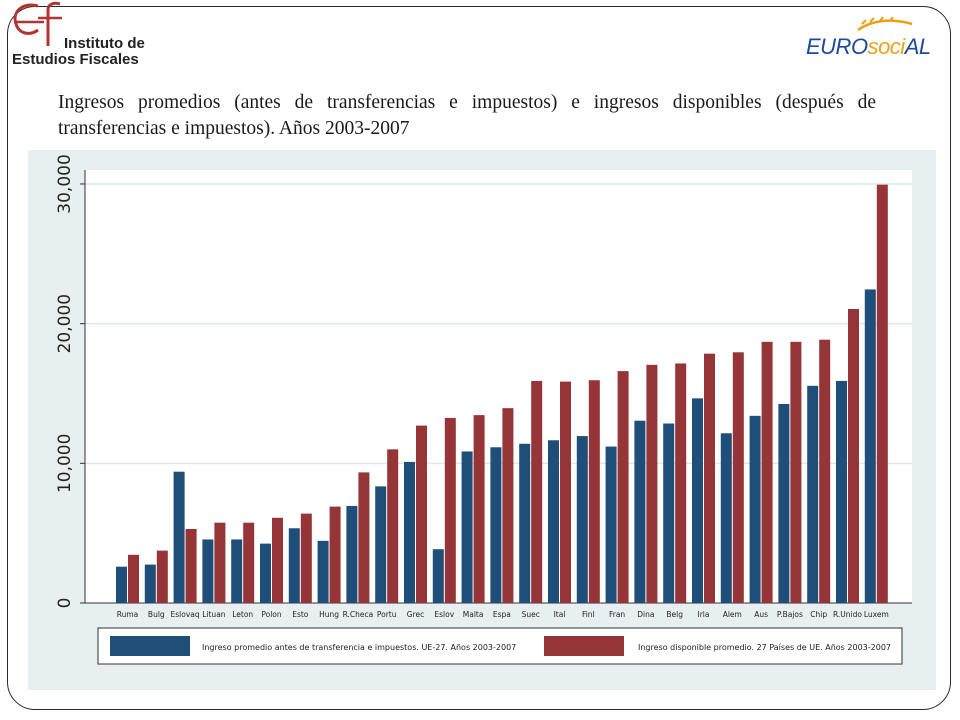  What do you see at coordinates (537, 491) in the screenshot?
I see `bar-disponible-Suec` at bounding box center [537, 491].